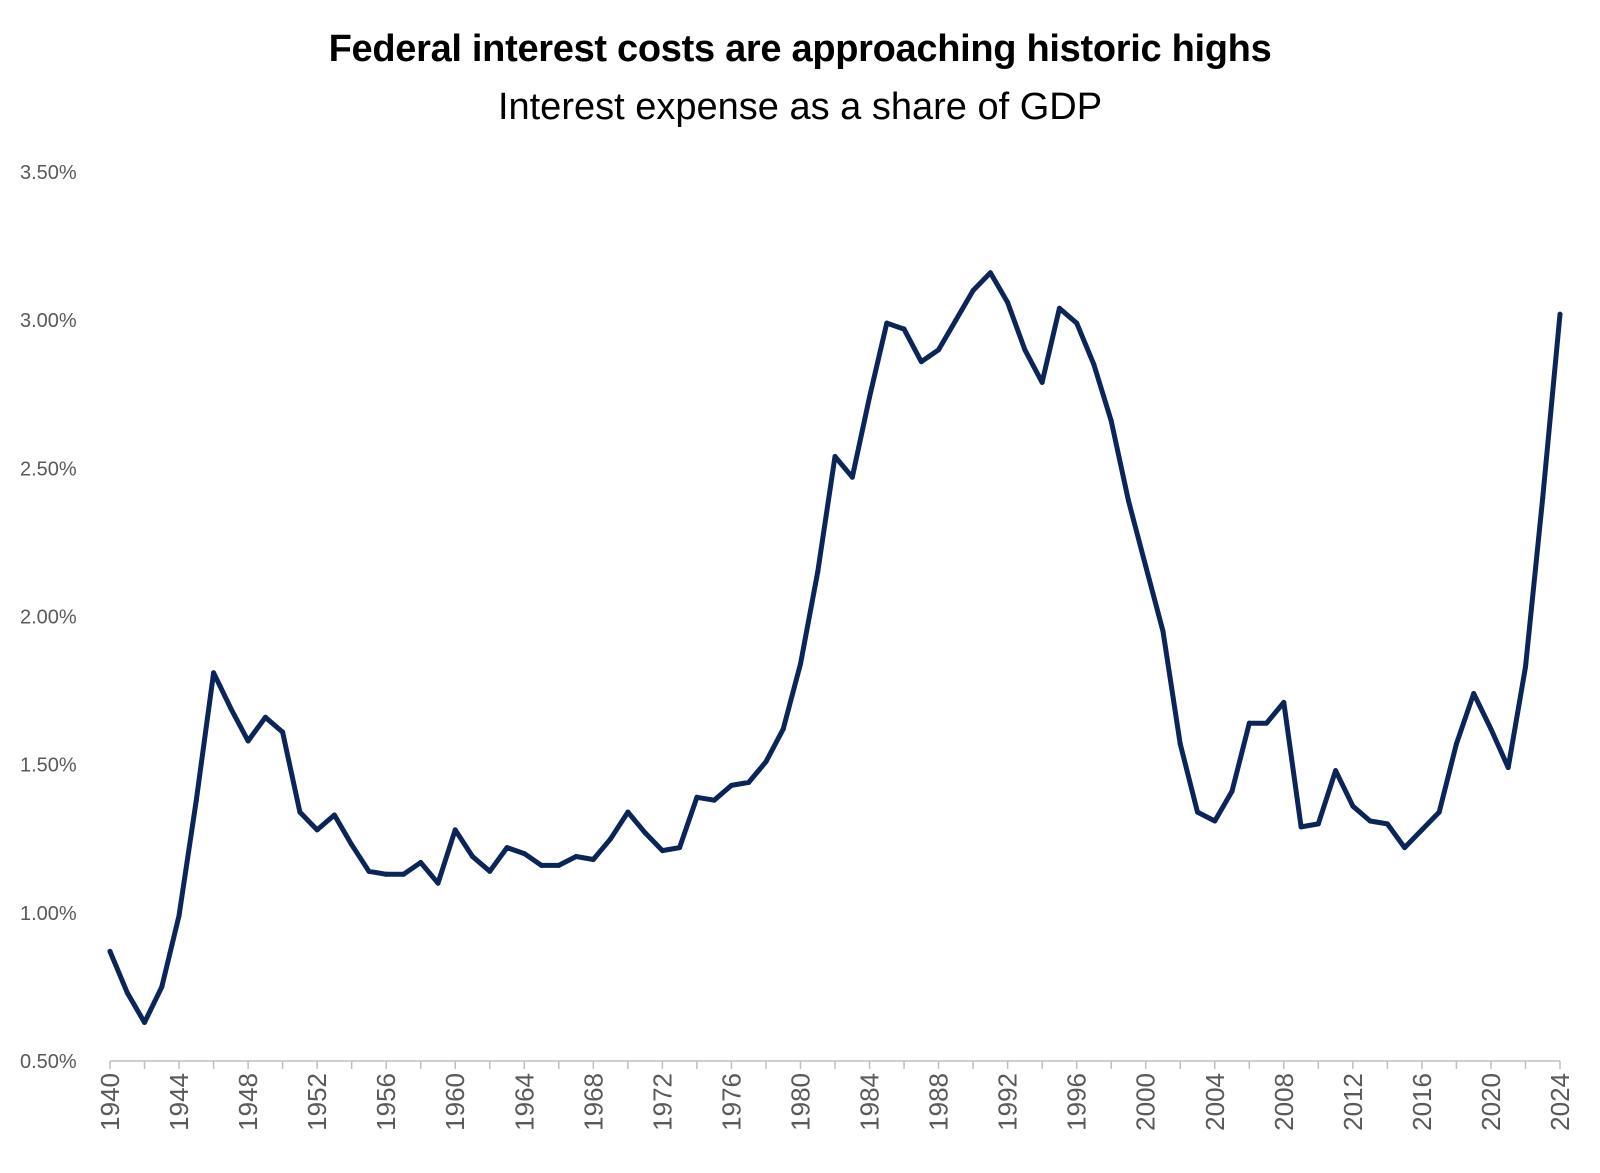 The height and width of the screenshot is (1173, 1600). I want to click on x-tick-label: 1968, so click(593, 1102).